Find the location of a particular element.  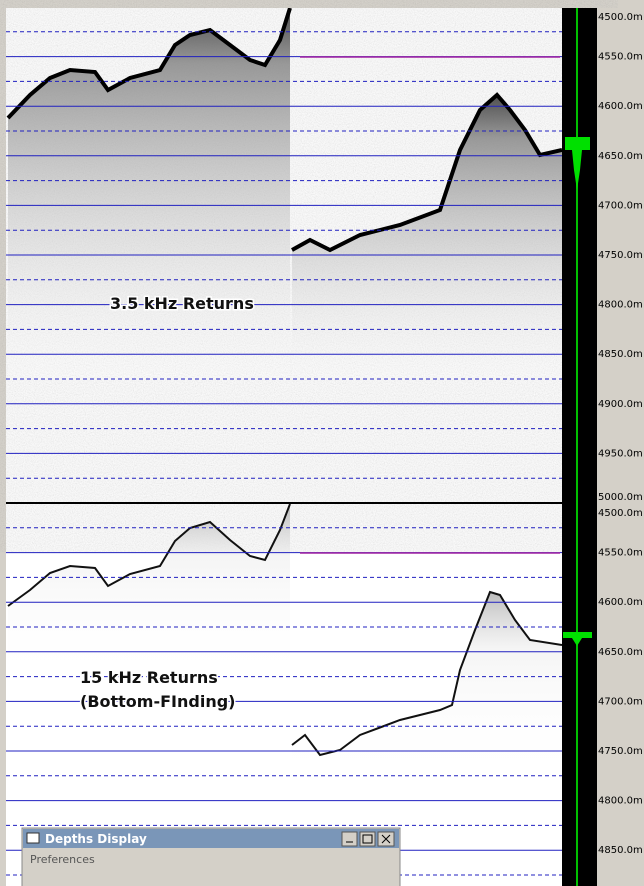

depth-label: 4950.0m is located at coordinates (620, 453).